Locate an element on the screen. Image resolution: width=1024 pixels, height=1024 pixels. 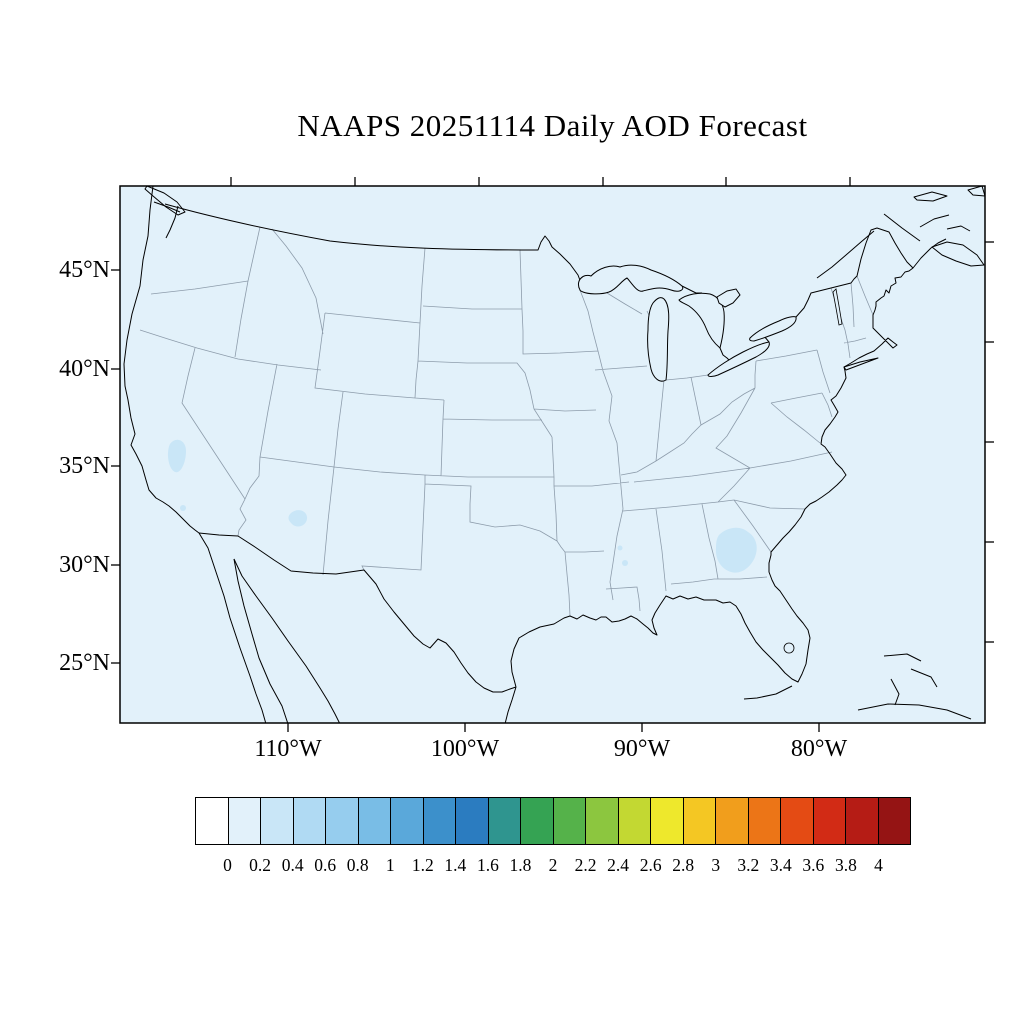
great-lakes is located at coordinates (710, 459).